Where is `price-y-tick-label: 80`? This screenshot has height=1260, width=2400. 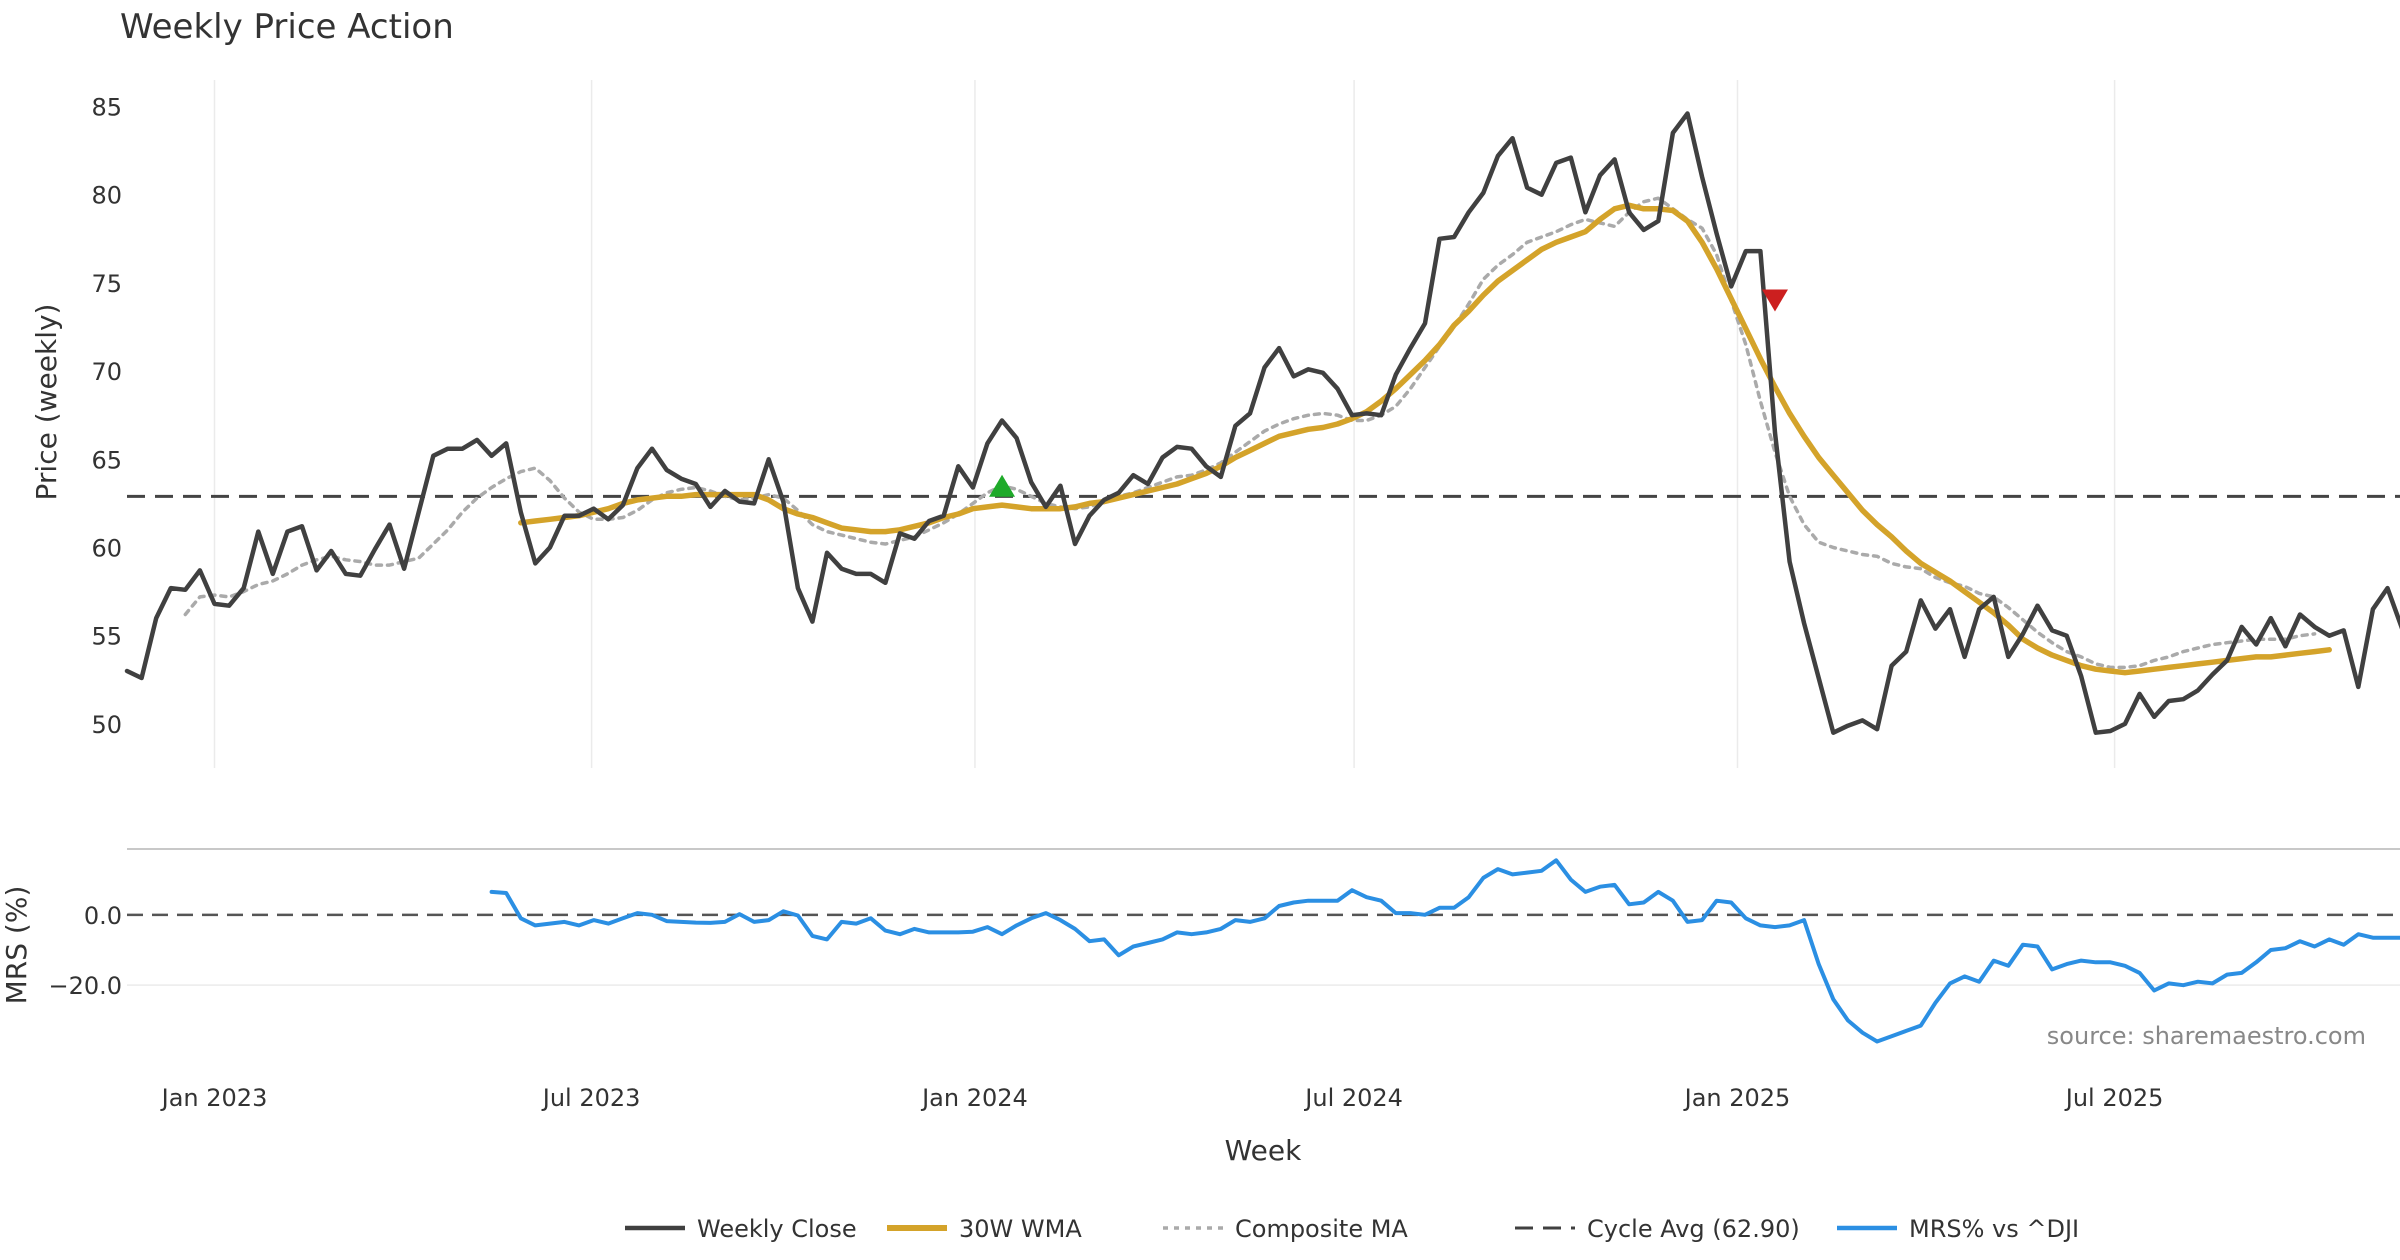 price-y-tick-label: 80 is located at coordinates (106, 196).